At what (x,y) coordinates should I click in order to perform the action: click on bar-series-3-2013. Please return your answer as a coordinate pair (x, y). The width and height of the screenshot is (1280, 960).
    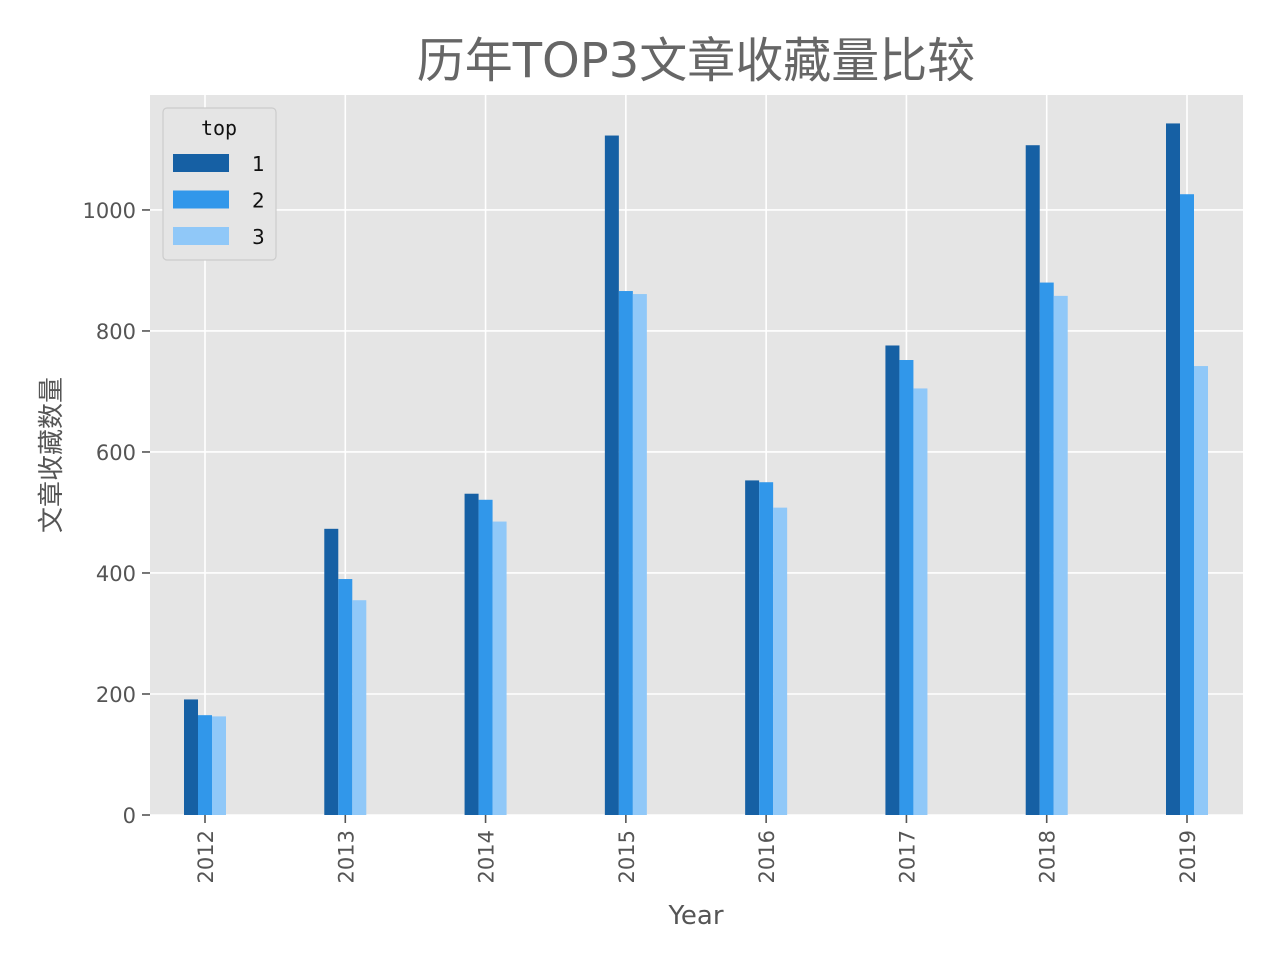
    Looking at the image, I should click on (359, 707).